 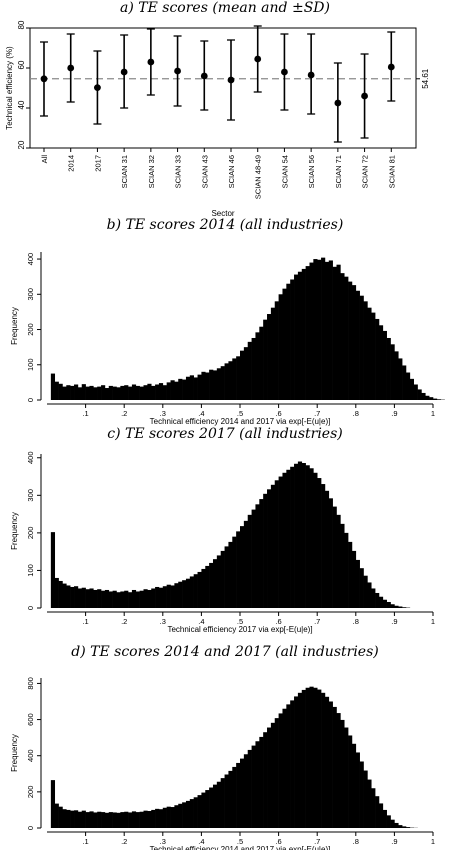 What do you see at coordinates (97, 163) in the screenshot?
I see `x-tick-label-a: 2017` at bounding box center [97, 163].